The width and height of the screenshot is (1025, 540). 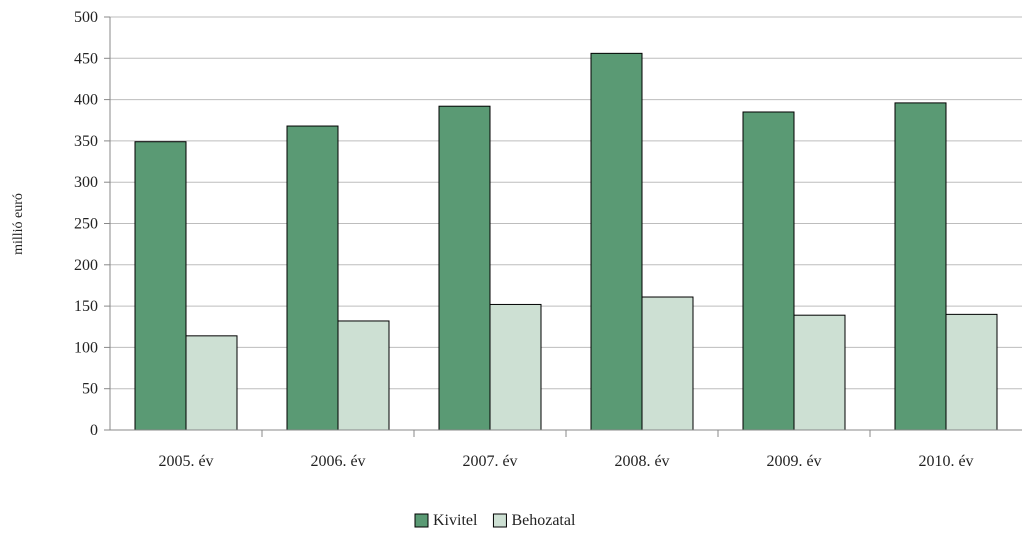 I want to click on legend: Kivitel Behozatal, so click(x=495, y=520).